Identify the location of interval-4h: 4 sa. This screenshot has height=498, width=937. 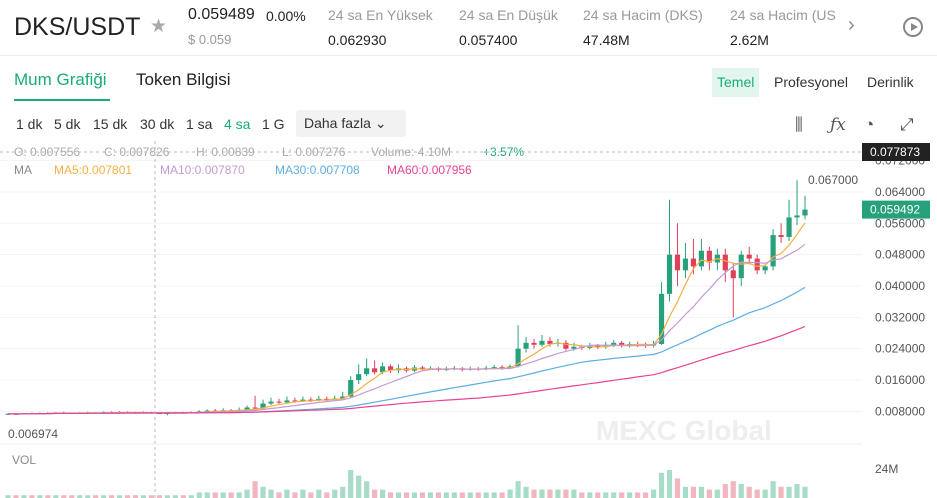
(237, 124).